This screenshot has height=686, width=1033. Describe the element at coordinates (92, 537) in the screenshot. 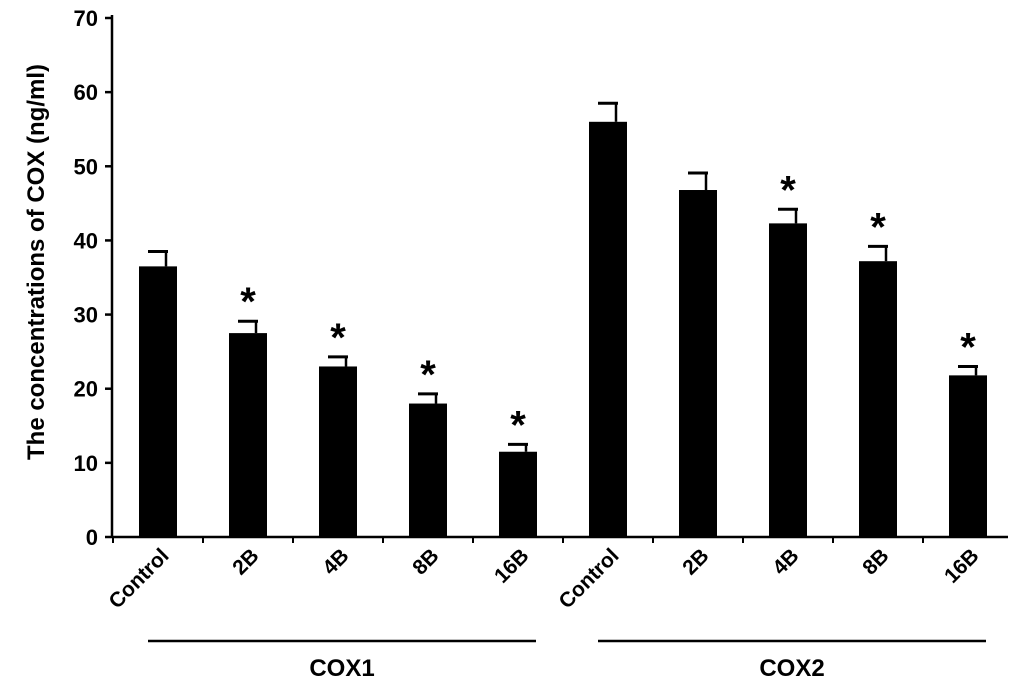

I see `y-tick-label: 0` at that location.